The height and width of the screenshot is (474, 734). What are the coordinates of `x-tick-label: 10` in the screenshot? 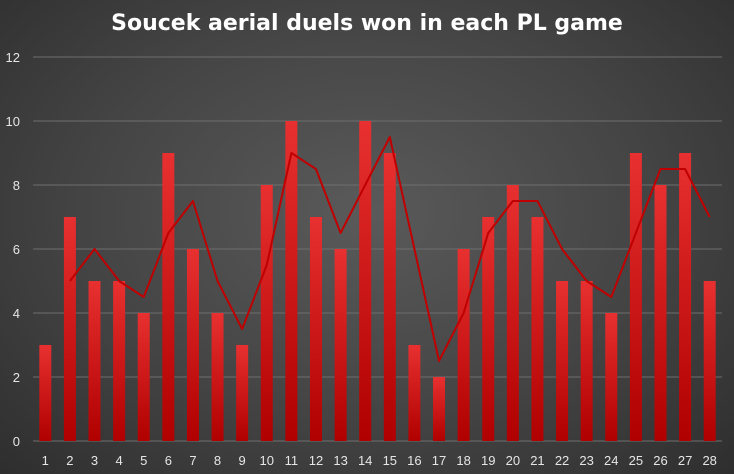 It's located at (267, 460).